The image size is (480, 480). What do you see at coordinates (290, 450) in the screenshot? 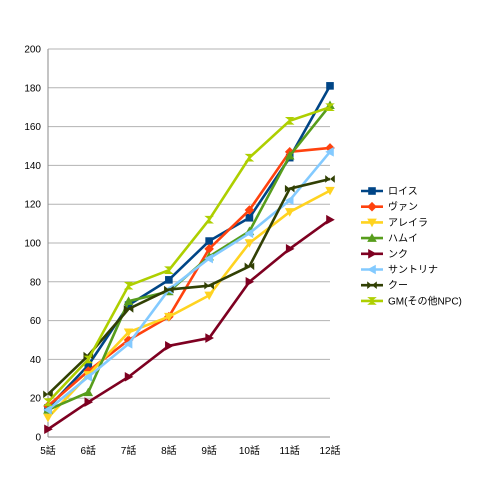
I see `x-tick-label: 11話` at bounding box center [290, 450].